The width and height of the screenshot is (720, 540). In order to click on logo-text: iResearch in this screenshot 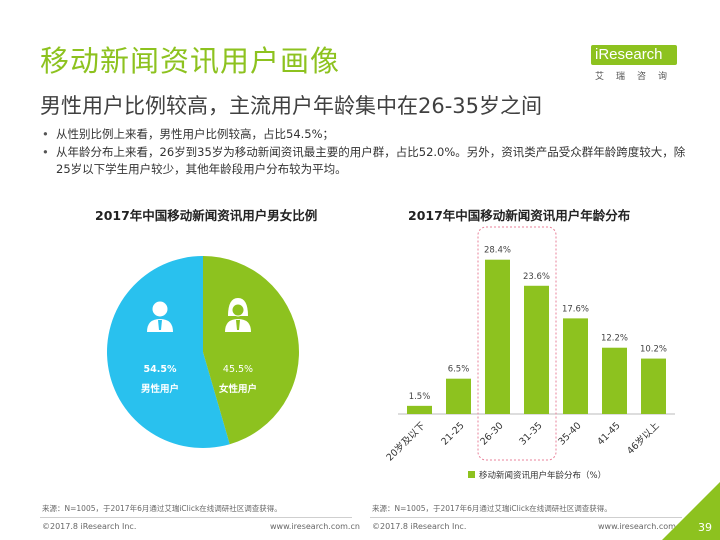, I will do `click(629, 54)`.